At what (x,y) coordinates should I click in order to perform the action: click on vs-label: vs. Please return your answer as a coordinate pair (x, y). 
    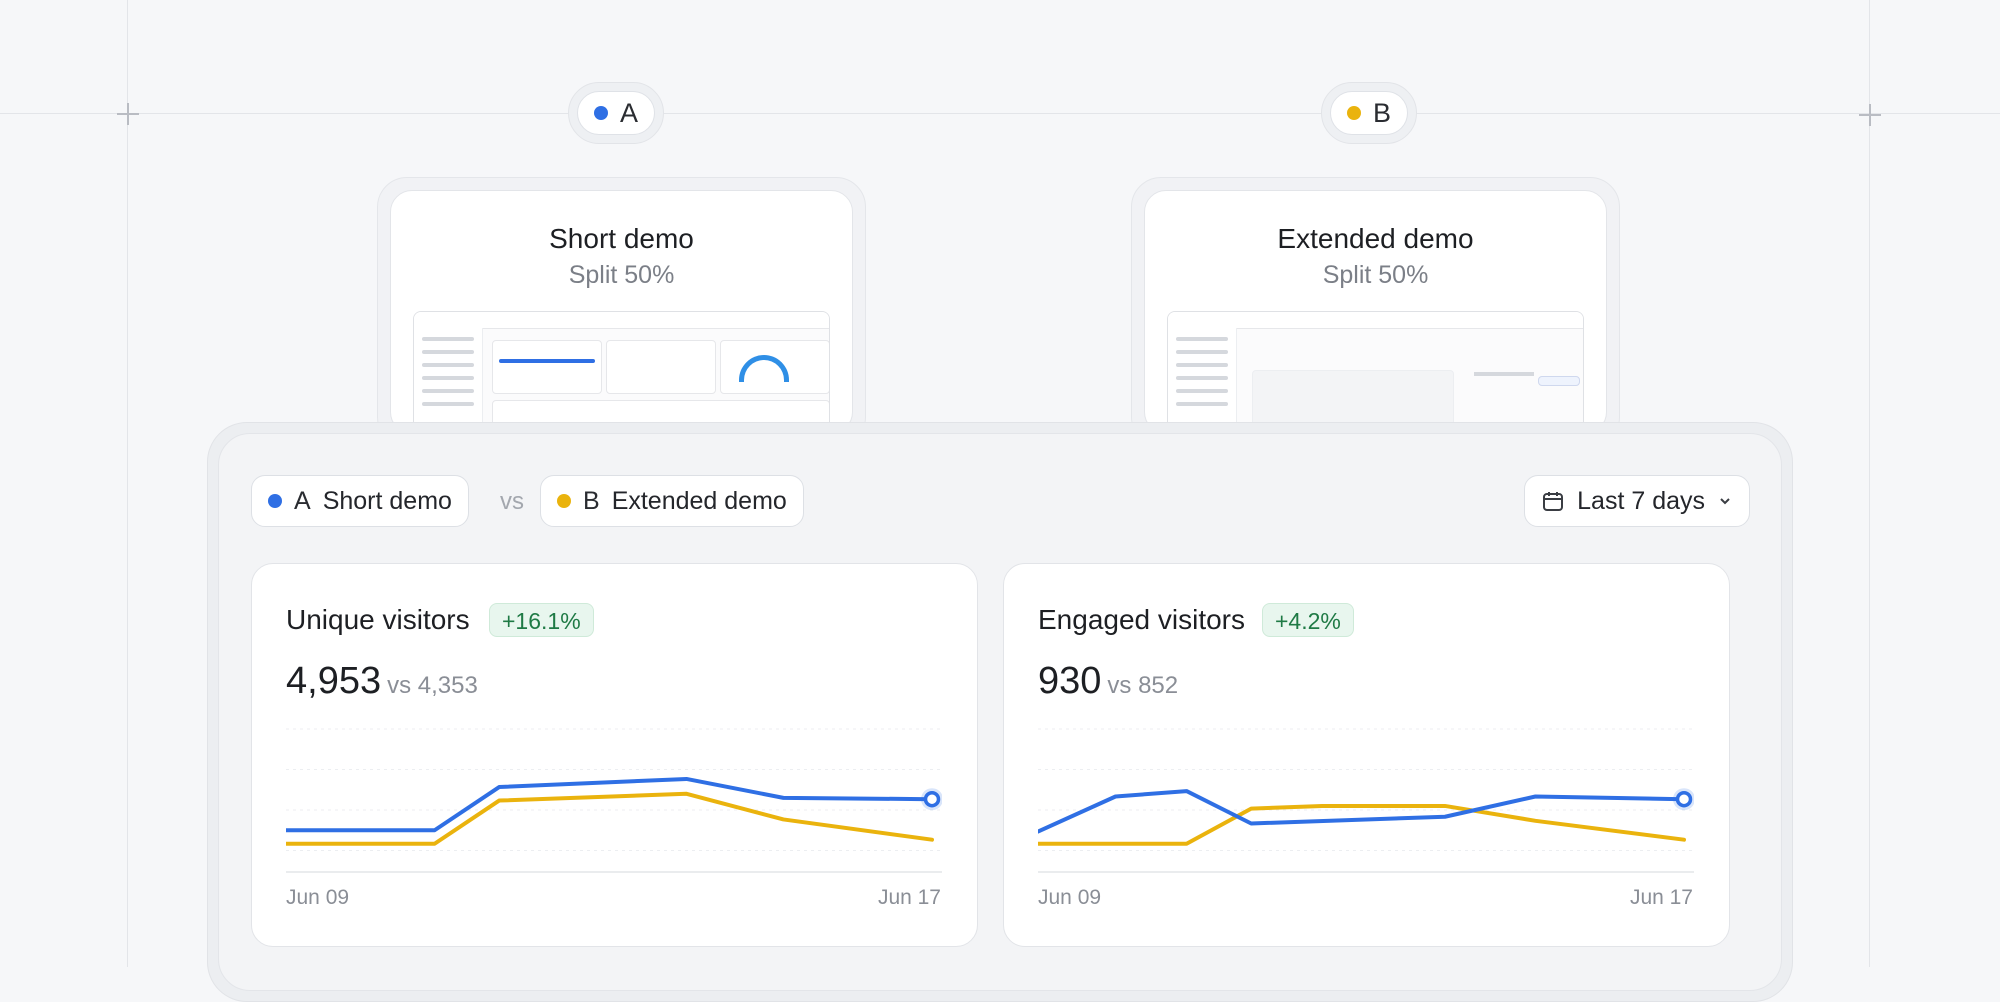
    Looking at the image, I should click on (512, 501).